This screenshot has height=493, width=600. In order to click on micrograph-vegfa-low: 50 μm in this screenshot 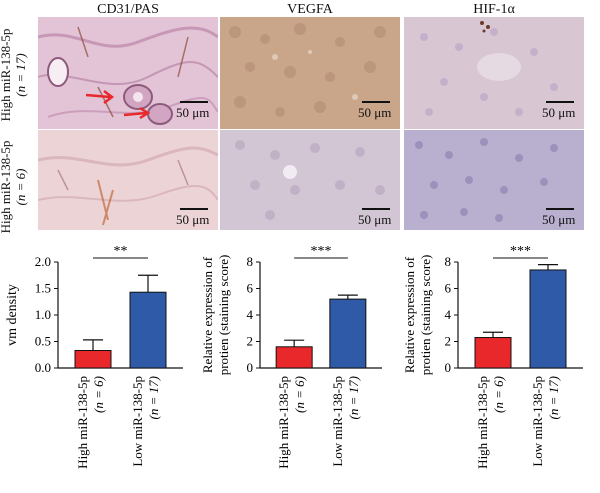, I will do `click(310, 186)`.